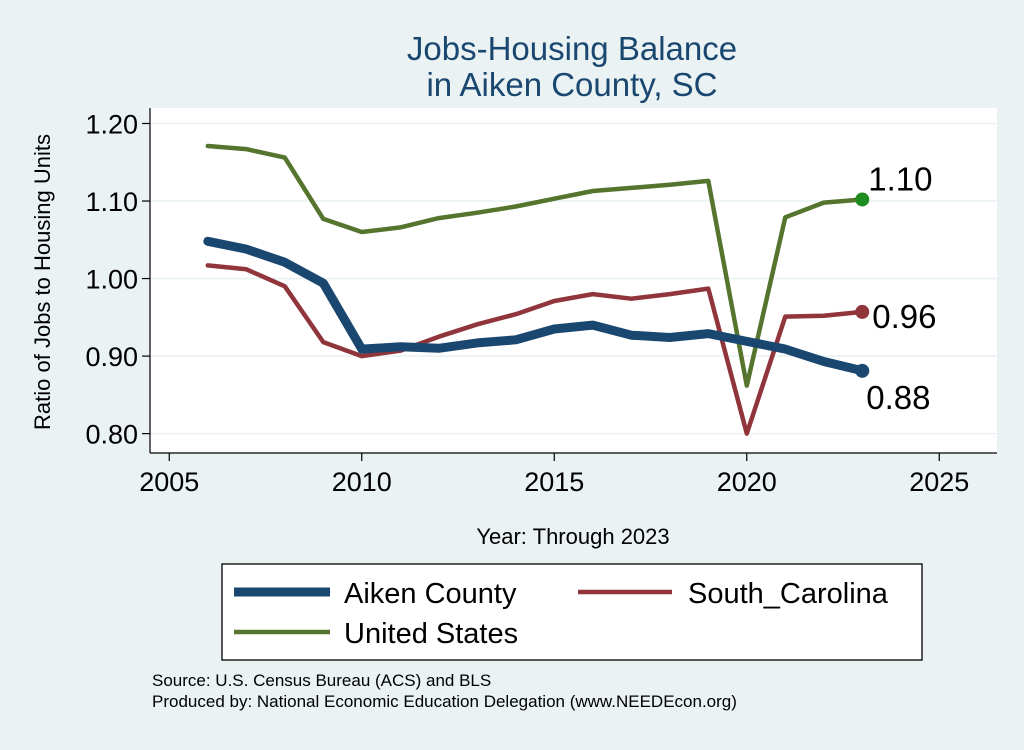  I want to click on y-tick-label: 1.20, so click(111, 125).